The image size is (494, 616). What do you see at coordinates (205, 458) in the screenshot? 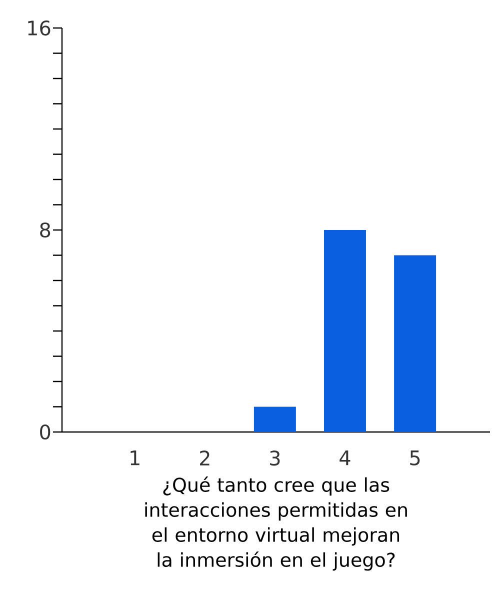
I see `x-tick-label: 2` at bounding box center [205, 458].